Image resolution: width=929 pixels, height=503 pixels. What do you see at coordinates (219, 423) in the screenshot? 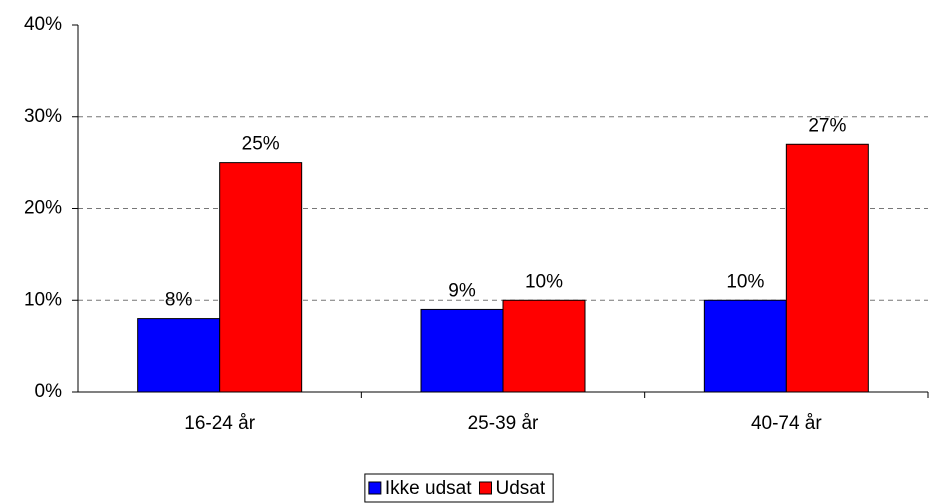
I see `x-tick-label: 16-24 år` at bounding box center [219, 423].